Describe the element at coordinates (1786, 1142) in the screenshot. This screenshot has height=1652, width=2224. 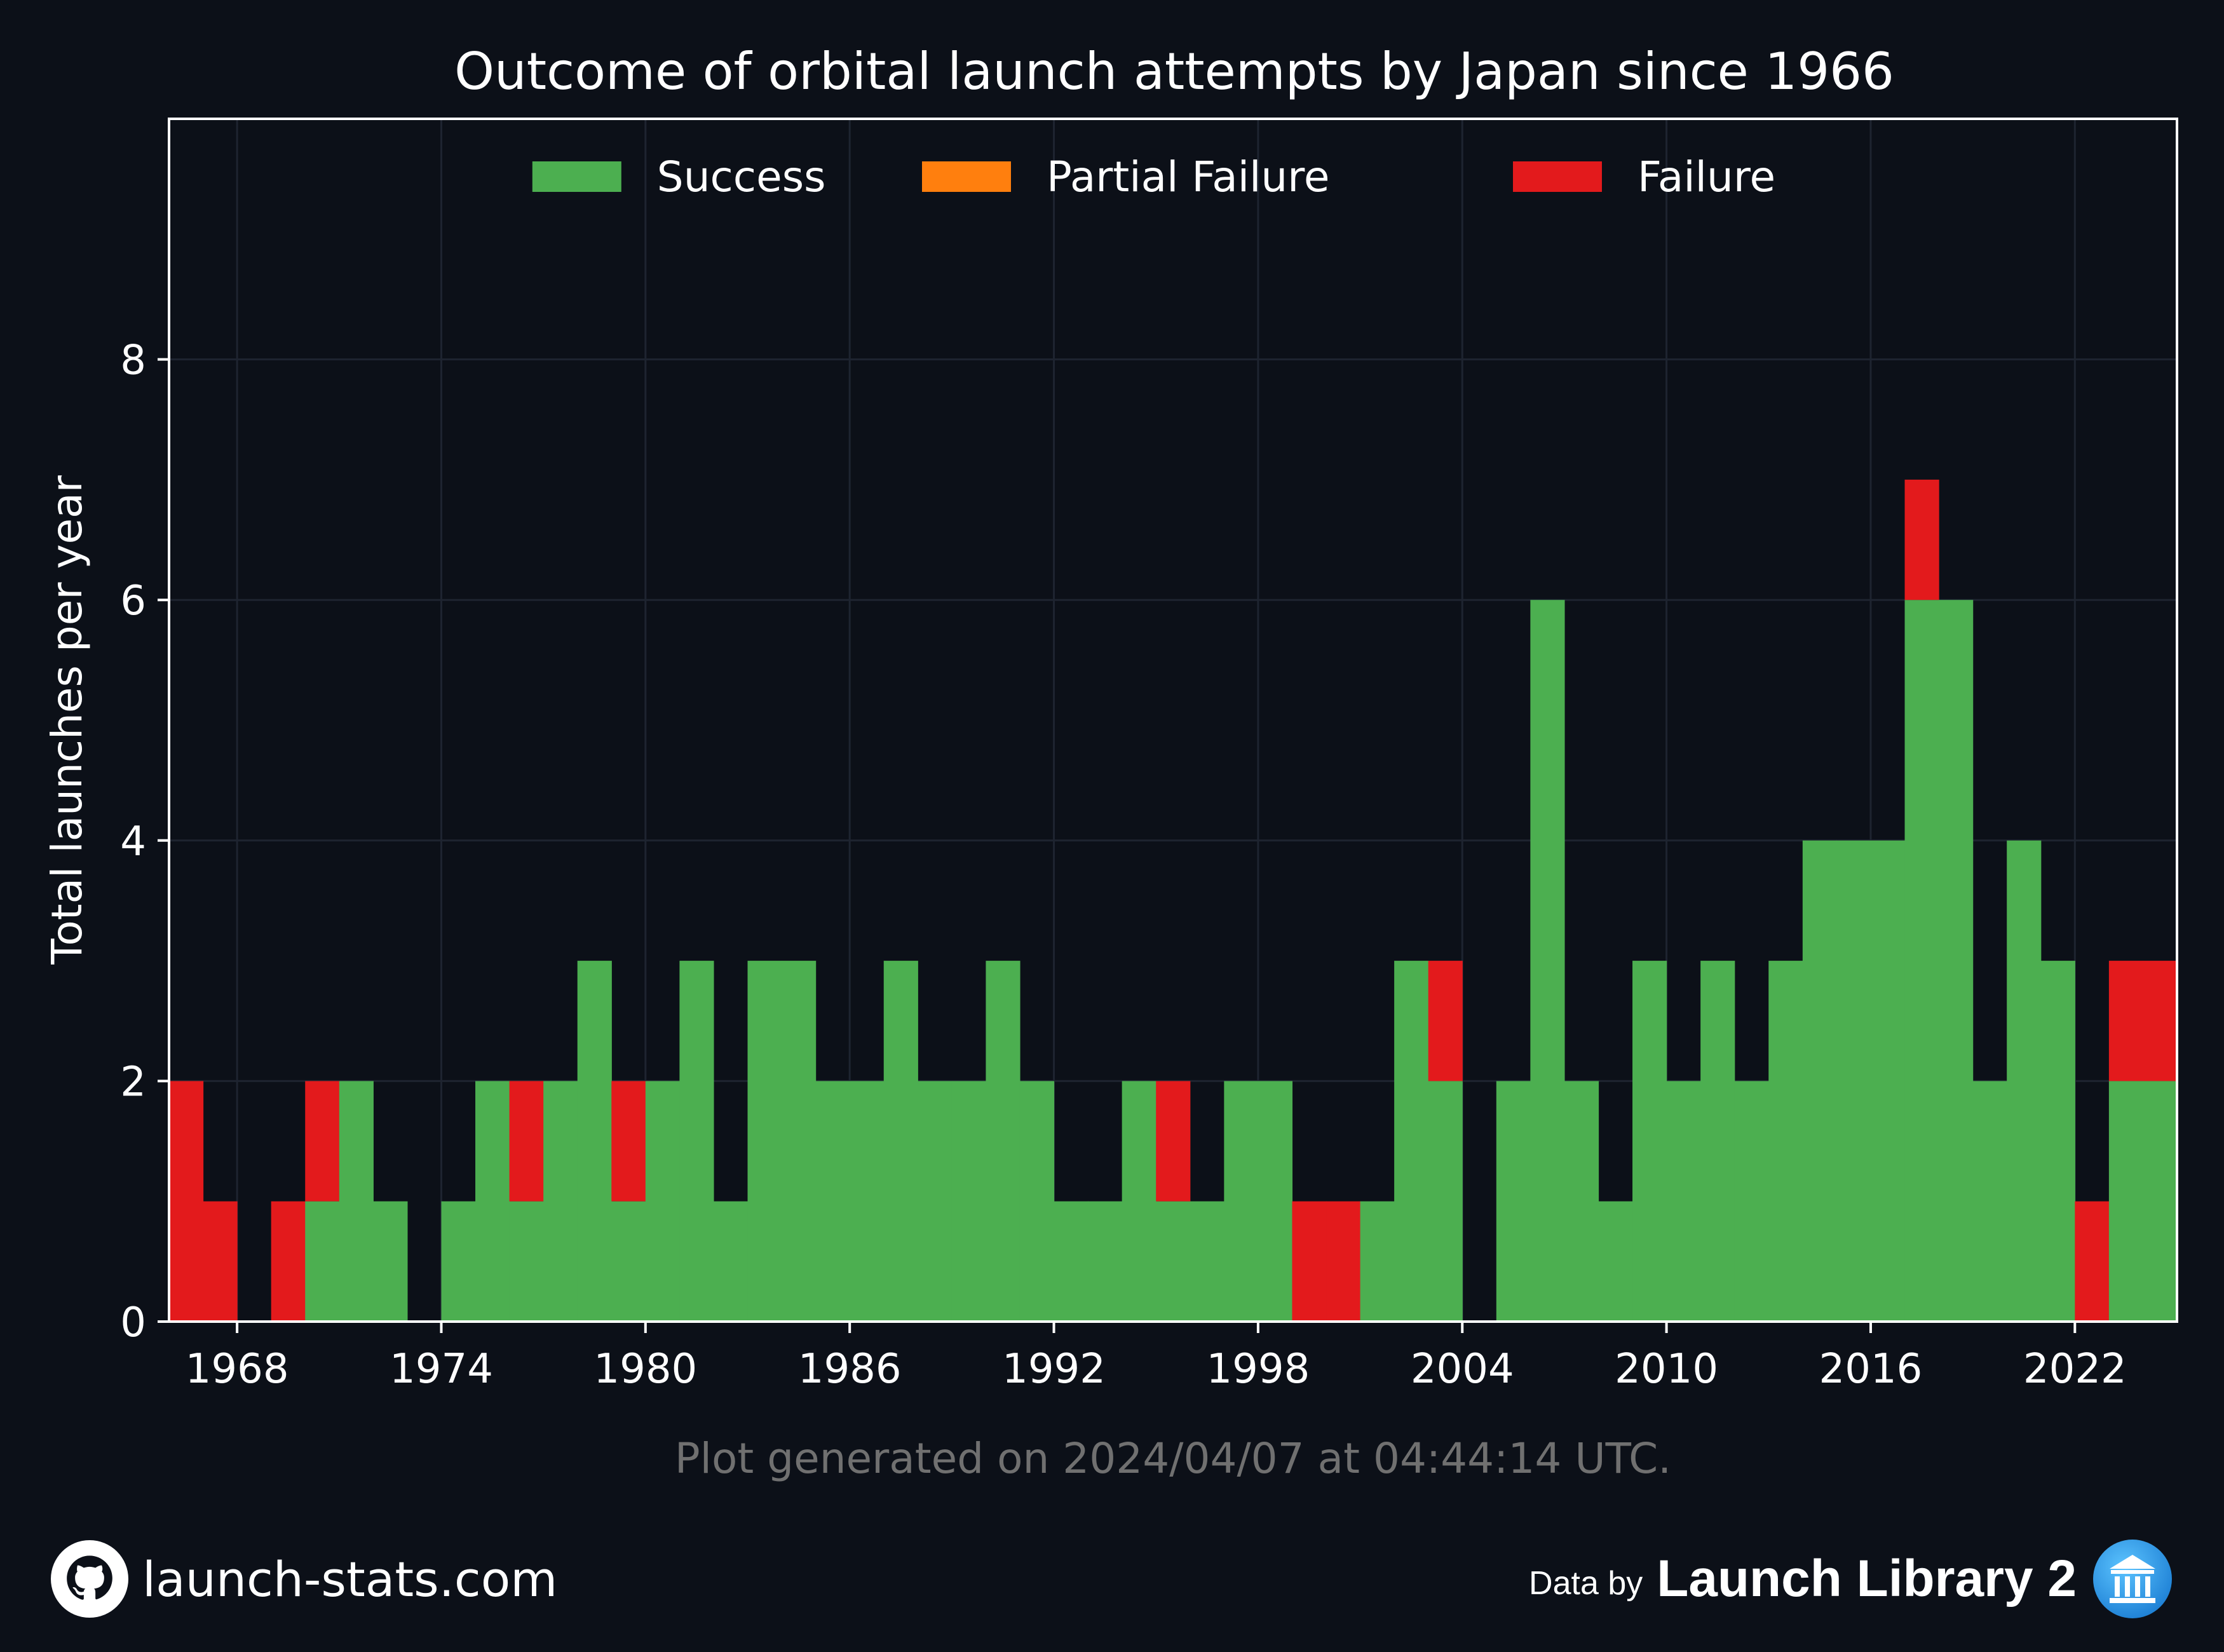
I see `bar-success-2013` at that location.